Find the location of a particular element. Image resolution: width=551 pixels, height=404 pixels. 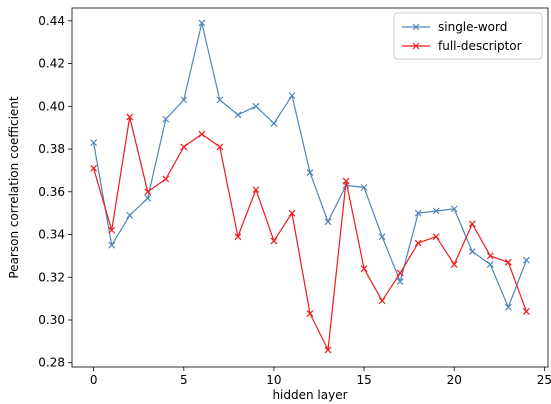

legend-marker-full-descriptor is located at coordinates (416, 46).